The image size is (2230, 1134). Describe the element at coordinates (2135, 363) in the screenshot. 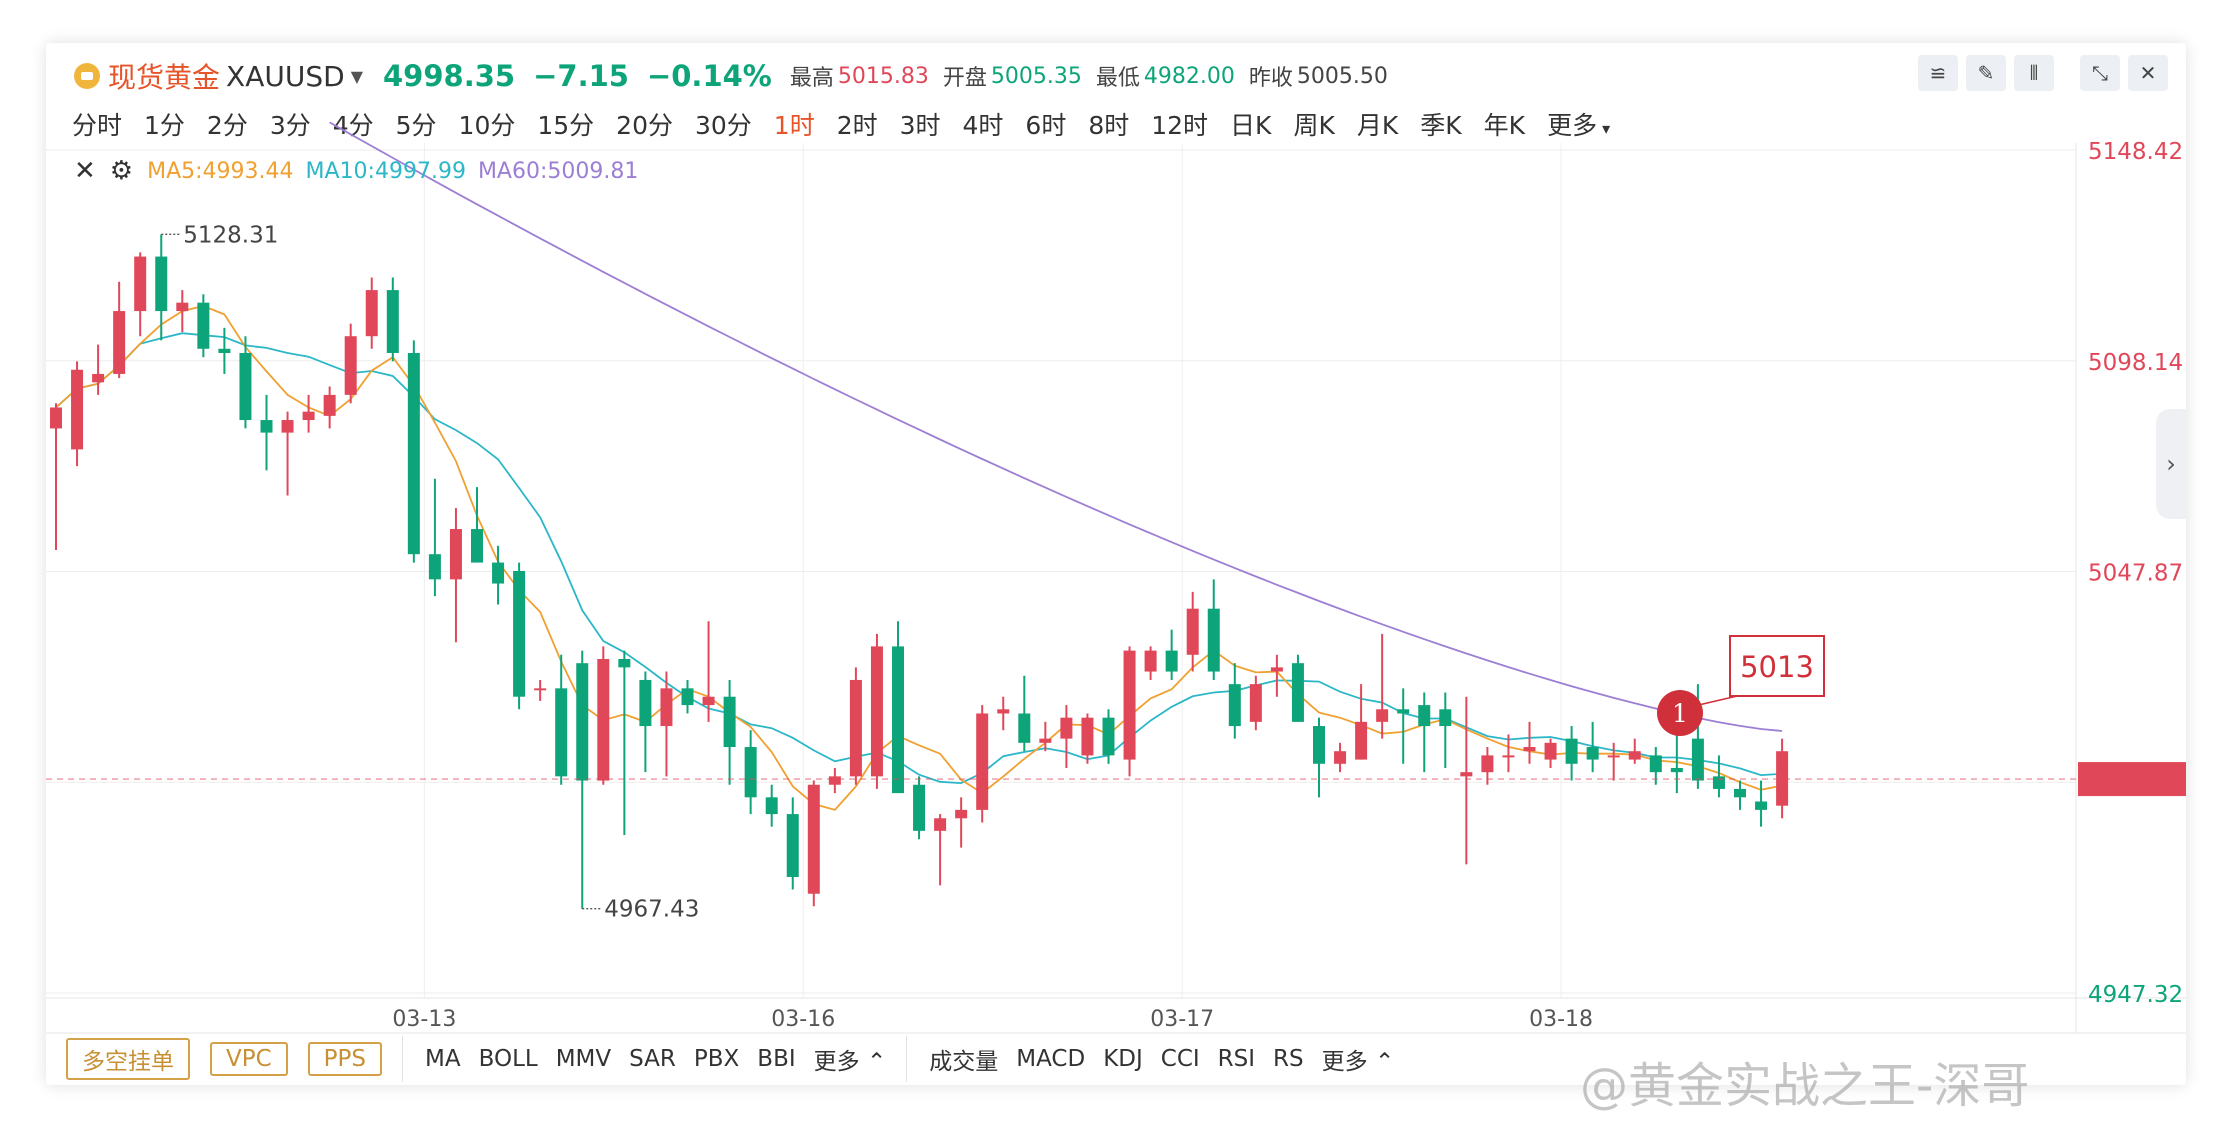

I see `y-tick-label: 5098.14` at that location.